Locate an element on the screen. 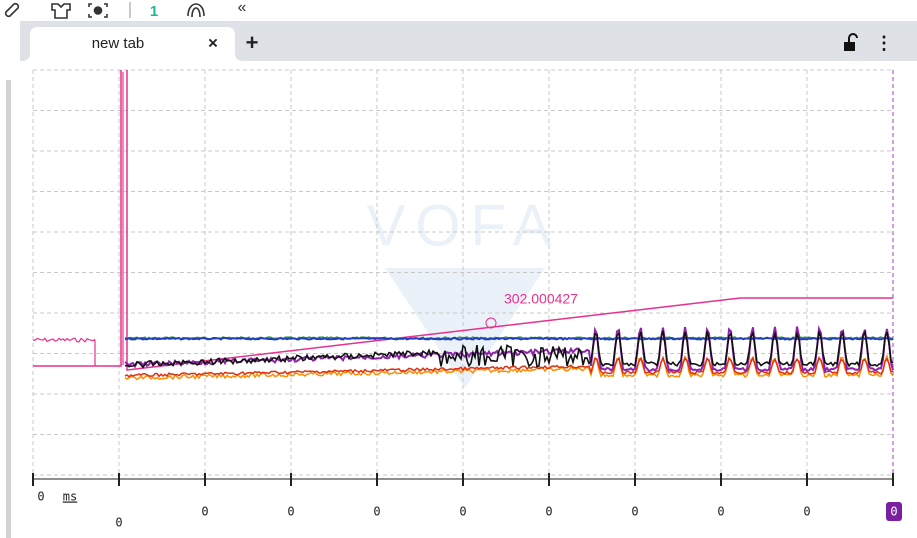 Image resolution: width=917 pixels, height=538 pixels. trace-black is located at coordinates (509, 349).